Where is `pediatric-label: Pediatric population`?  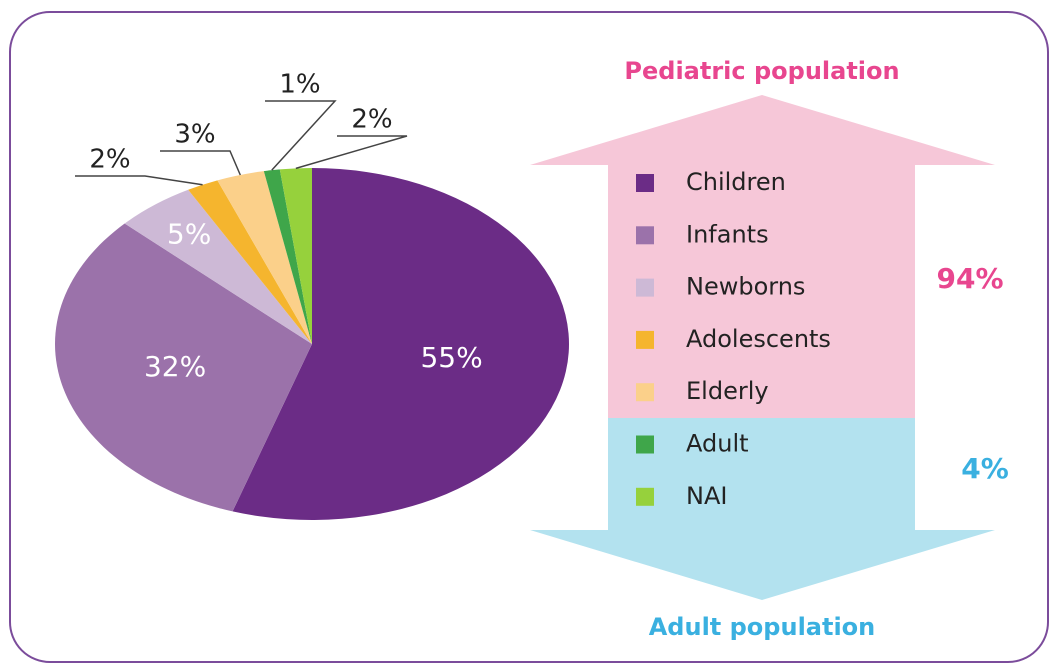
pediatric-label: Pediatric population is located at coordinates (761, 71).